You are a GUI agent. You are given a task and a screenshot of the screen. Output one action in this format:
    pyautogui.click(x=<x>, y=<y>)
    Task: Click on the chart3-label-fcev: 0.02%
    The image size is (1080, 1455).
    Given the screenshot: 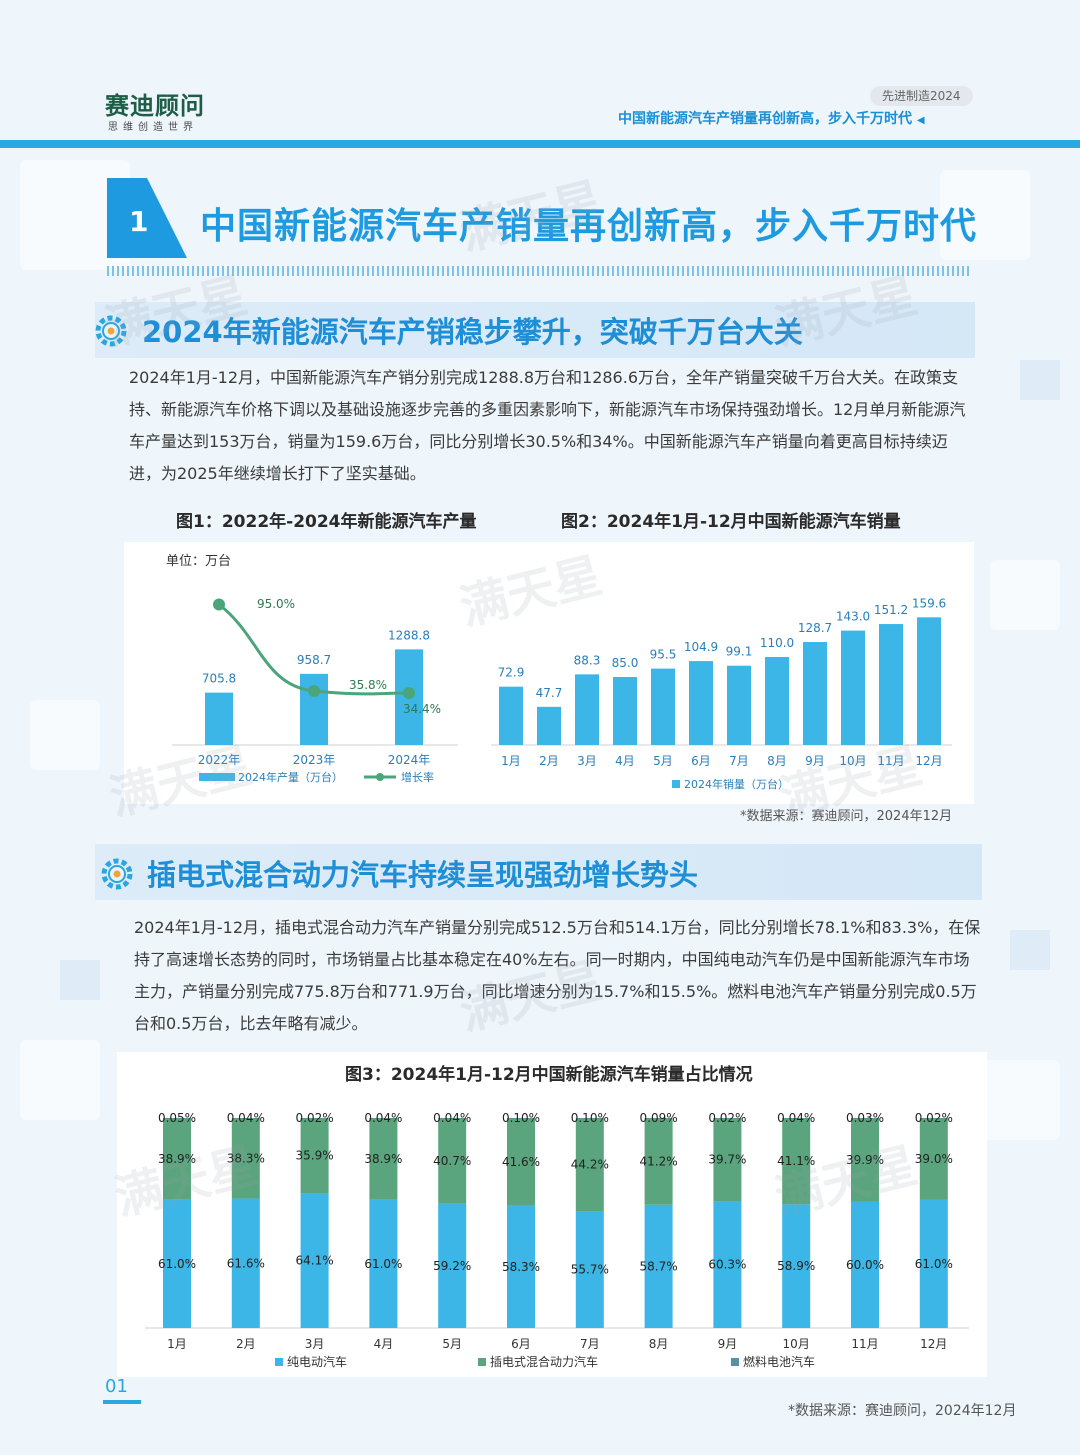 What is the action you would take?
    pyautogui.click(x=727, y=1118)
    